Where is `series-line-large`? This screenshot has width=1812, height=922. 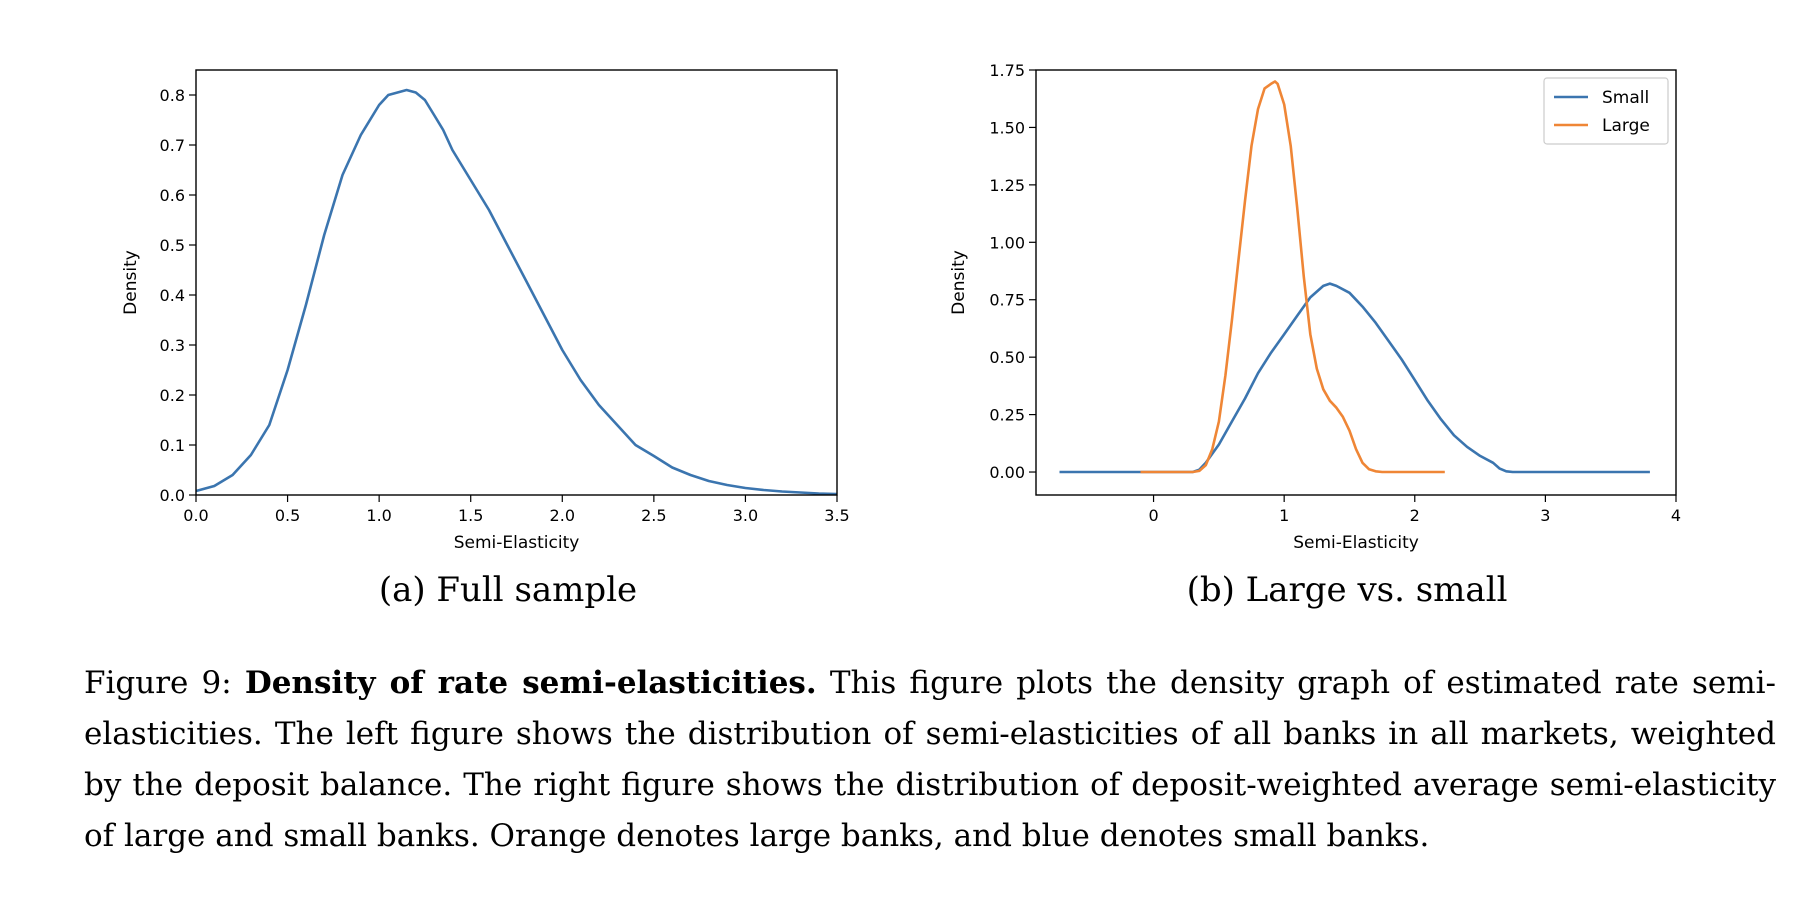 series-line-large is located at coordinates (1292, 277).